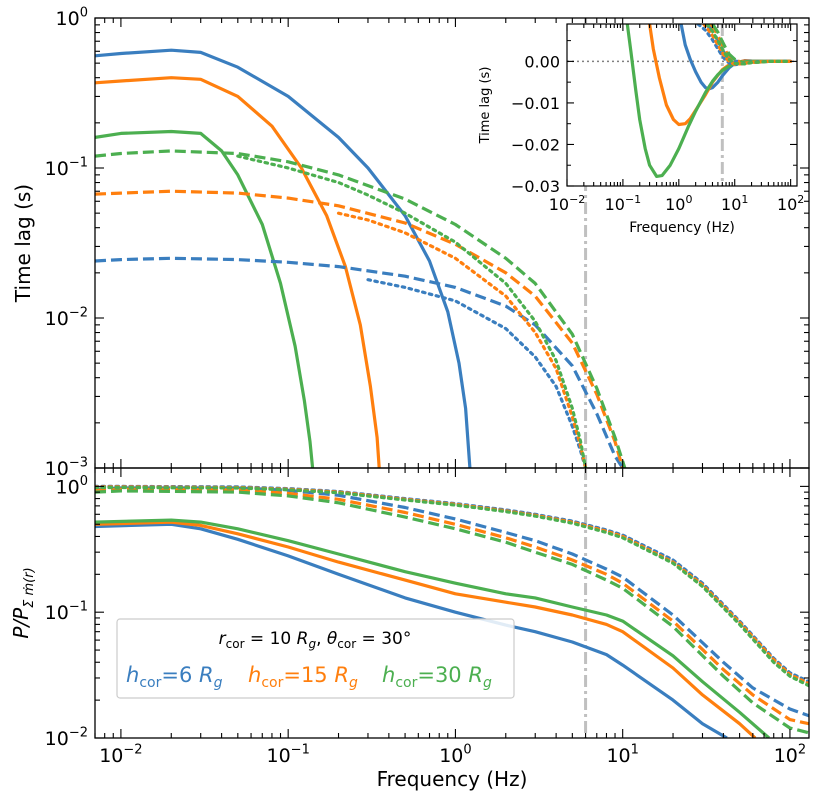 Image resolution: width=831 pixels, height=804 pixels. What do you see at coordinates (734, 203) in the screenshot?
I see `inset-x-tick-label: 10¹` at bounding box center [734, 203].